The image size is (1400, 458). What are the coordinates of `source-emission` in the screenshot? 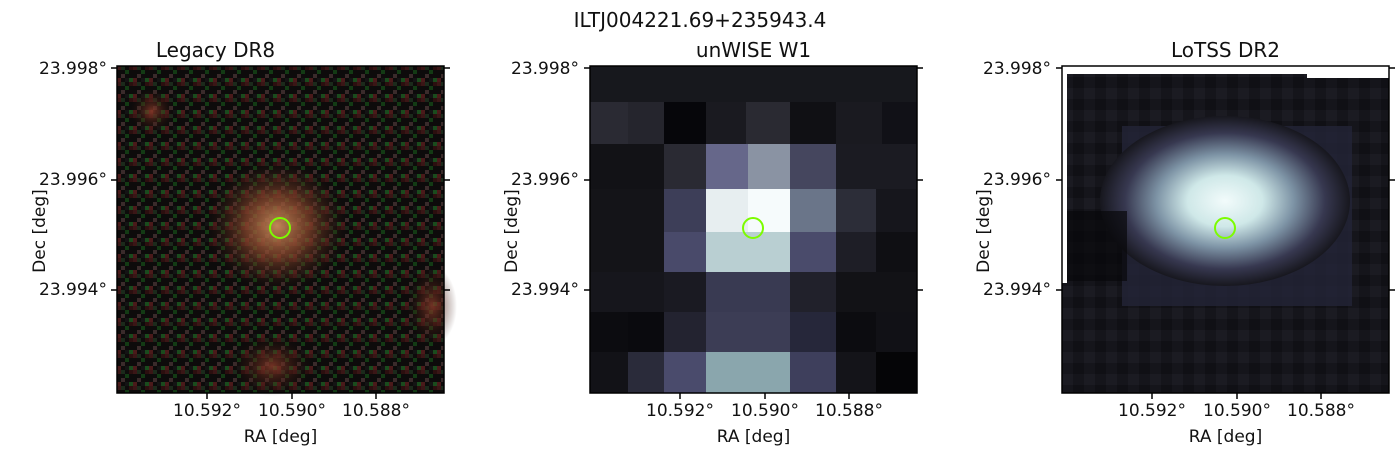 It's located at (1225, 201).